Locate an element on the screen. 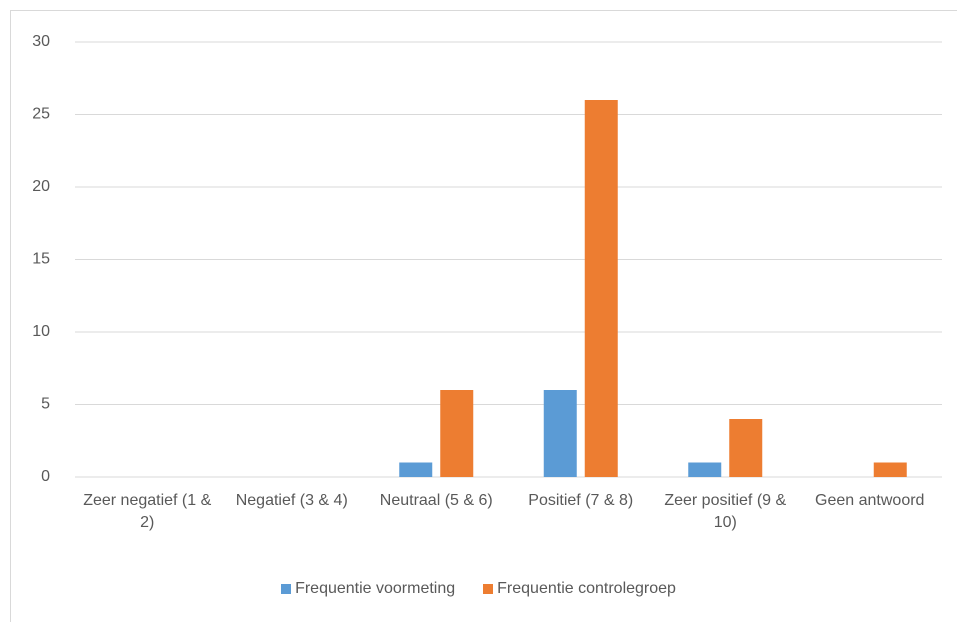  legend-item: Frequentie voormeting is located at coordinates (368, 589).